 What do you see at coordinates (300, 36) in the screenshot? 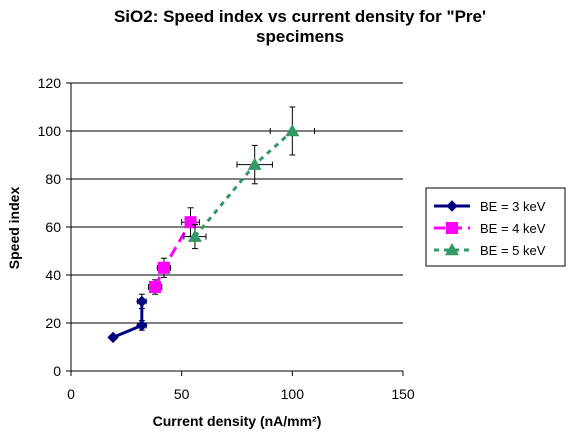
I see `chart-title-line-2: specimens` at bounding box center [300, 36].